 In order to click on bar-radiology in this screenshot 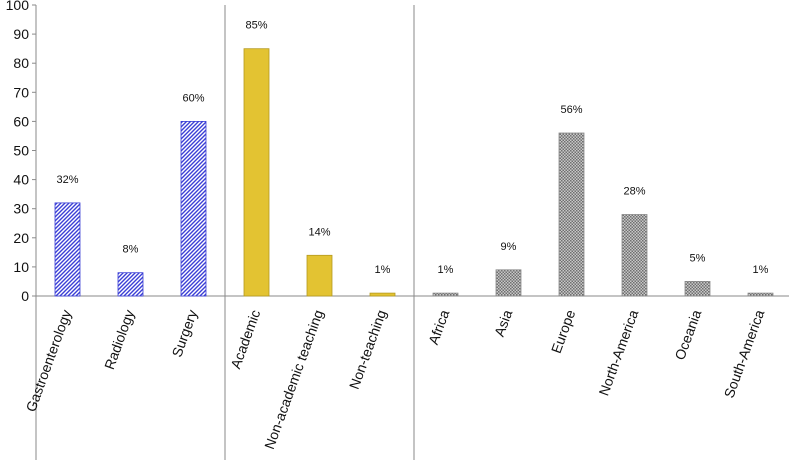, I will do `click(130, 284)`.